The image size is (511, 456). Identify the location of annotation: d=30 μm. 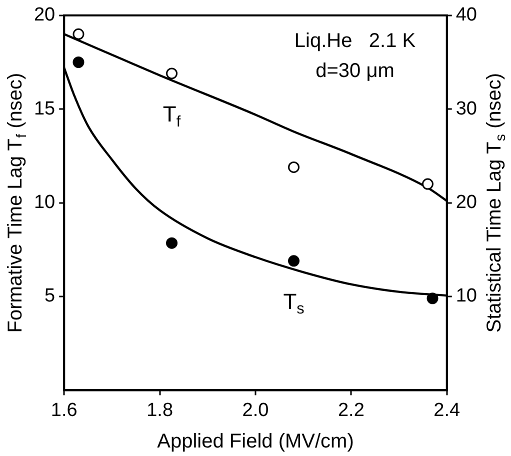
(355, 71).